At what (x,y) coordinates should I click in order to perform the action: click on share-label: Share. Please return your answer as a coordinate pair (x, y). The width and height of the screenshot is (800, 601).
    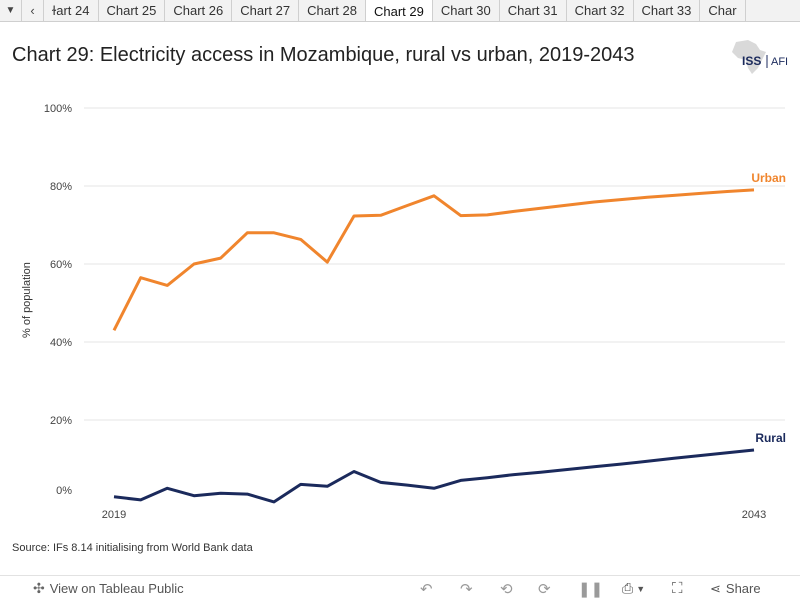
    Looking at the image, I should click on (743, 588).